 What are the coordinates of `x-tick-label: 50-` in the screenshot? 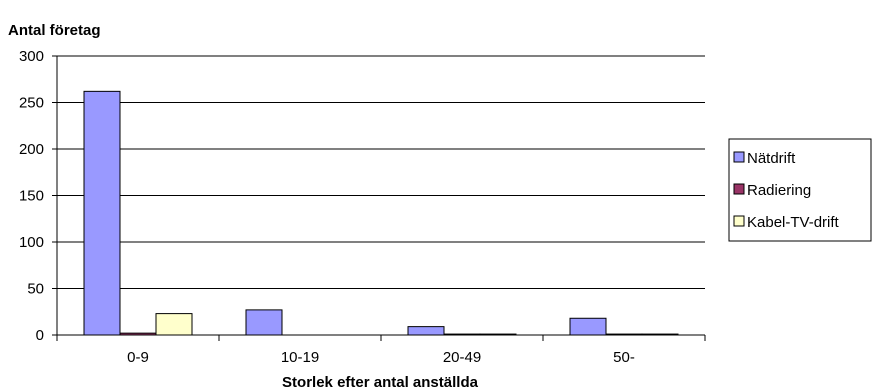 It's located at (624, 357).